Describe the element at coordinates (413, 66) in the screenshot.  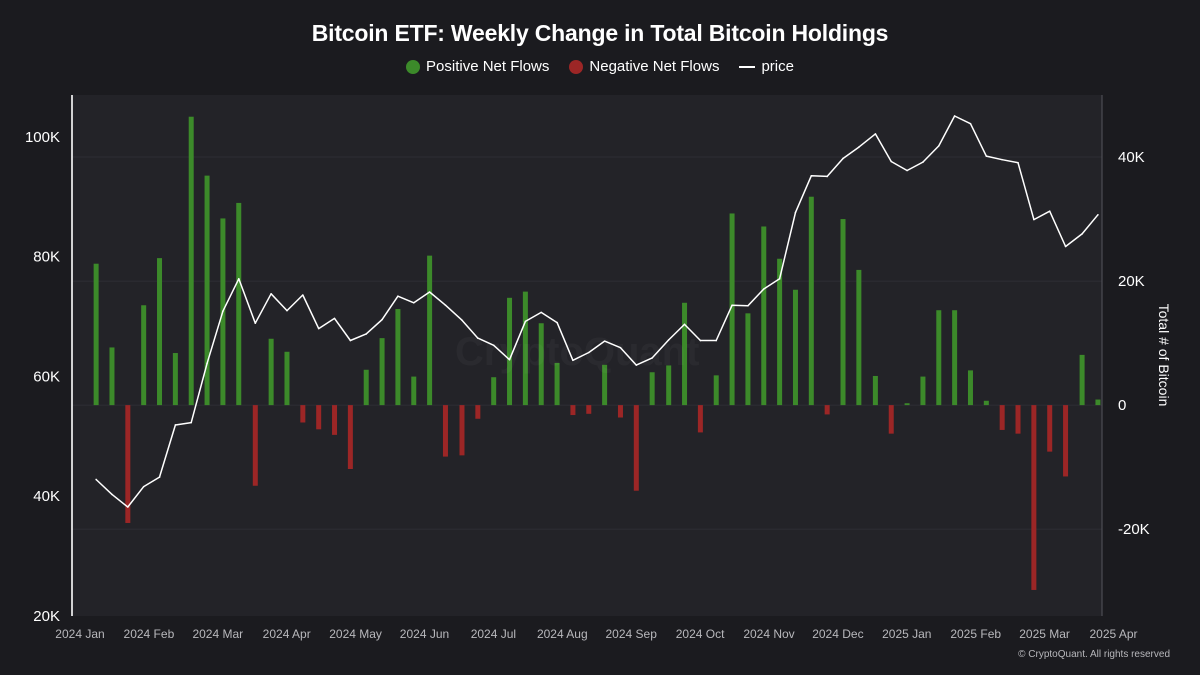
I see `positive-flow-swatch` at that location.